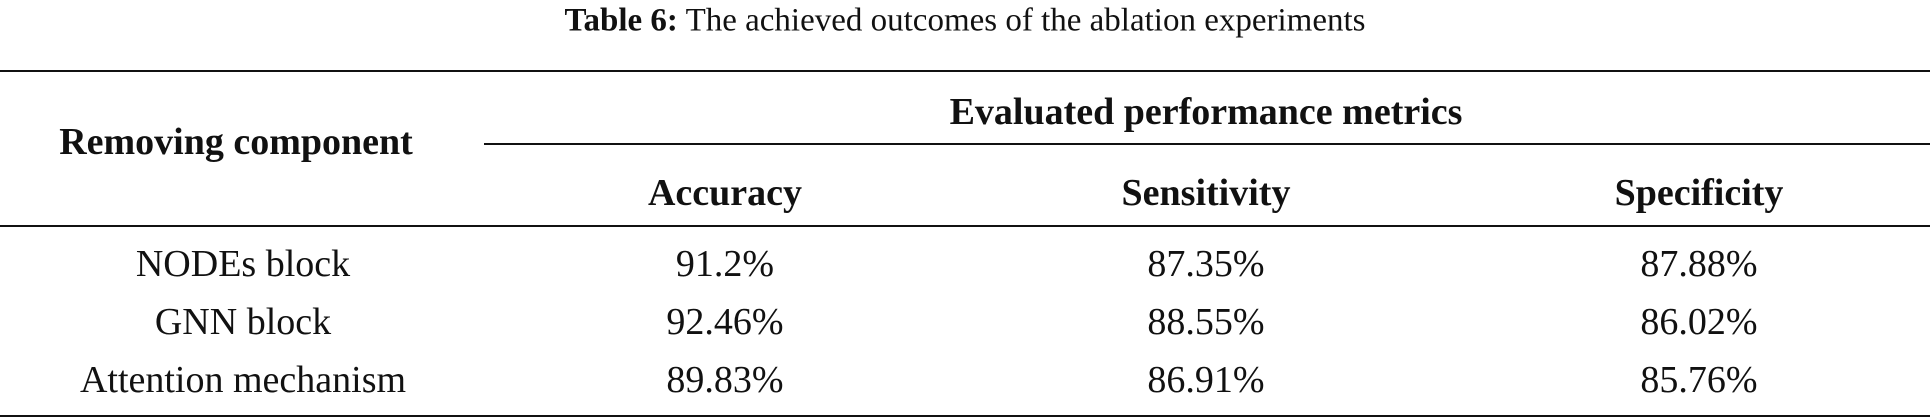 This screenshot has width=1930, height=419. What do you see at coordinates (243, 264) in the screenshot?
I see `row-label: NODEs block` at bounding box center [243, 264].